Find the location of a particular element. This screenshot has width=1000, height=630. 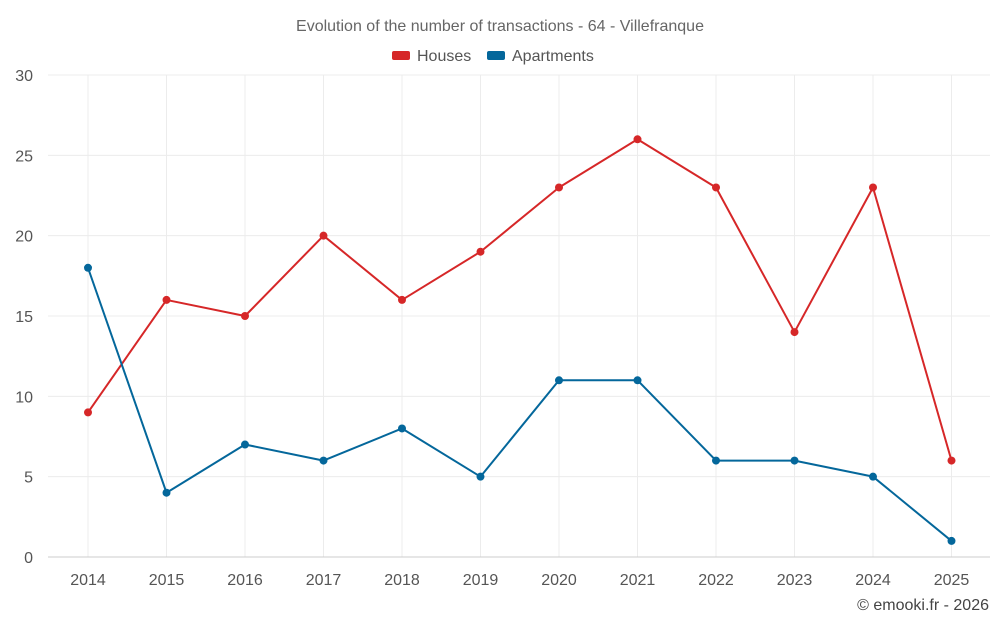

legend-item-apartments: Apartments is located at coordinates (540, 56).